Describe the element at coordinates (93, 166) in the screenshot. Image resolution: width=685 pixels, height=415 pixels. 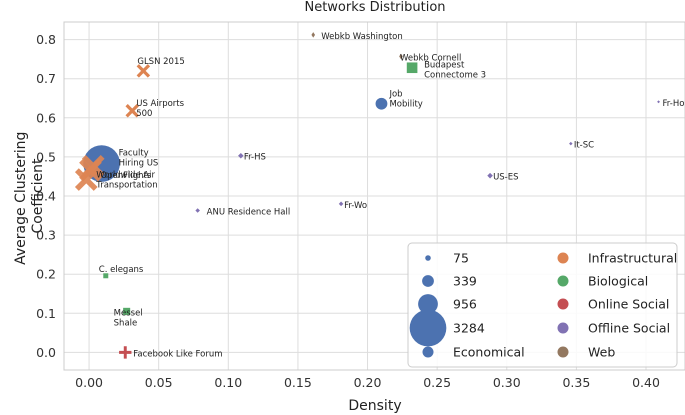
I see `point-faculty-hiring-infra` at that location.